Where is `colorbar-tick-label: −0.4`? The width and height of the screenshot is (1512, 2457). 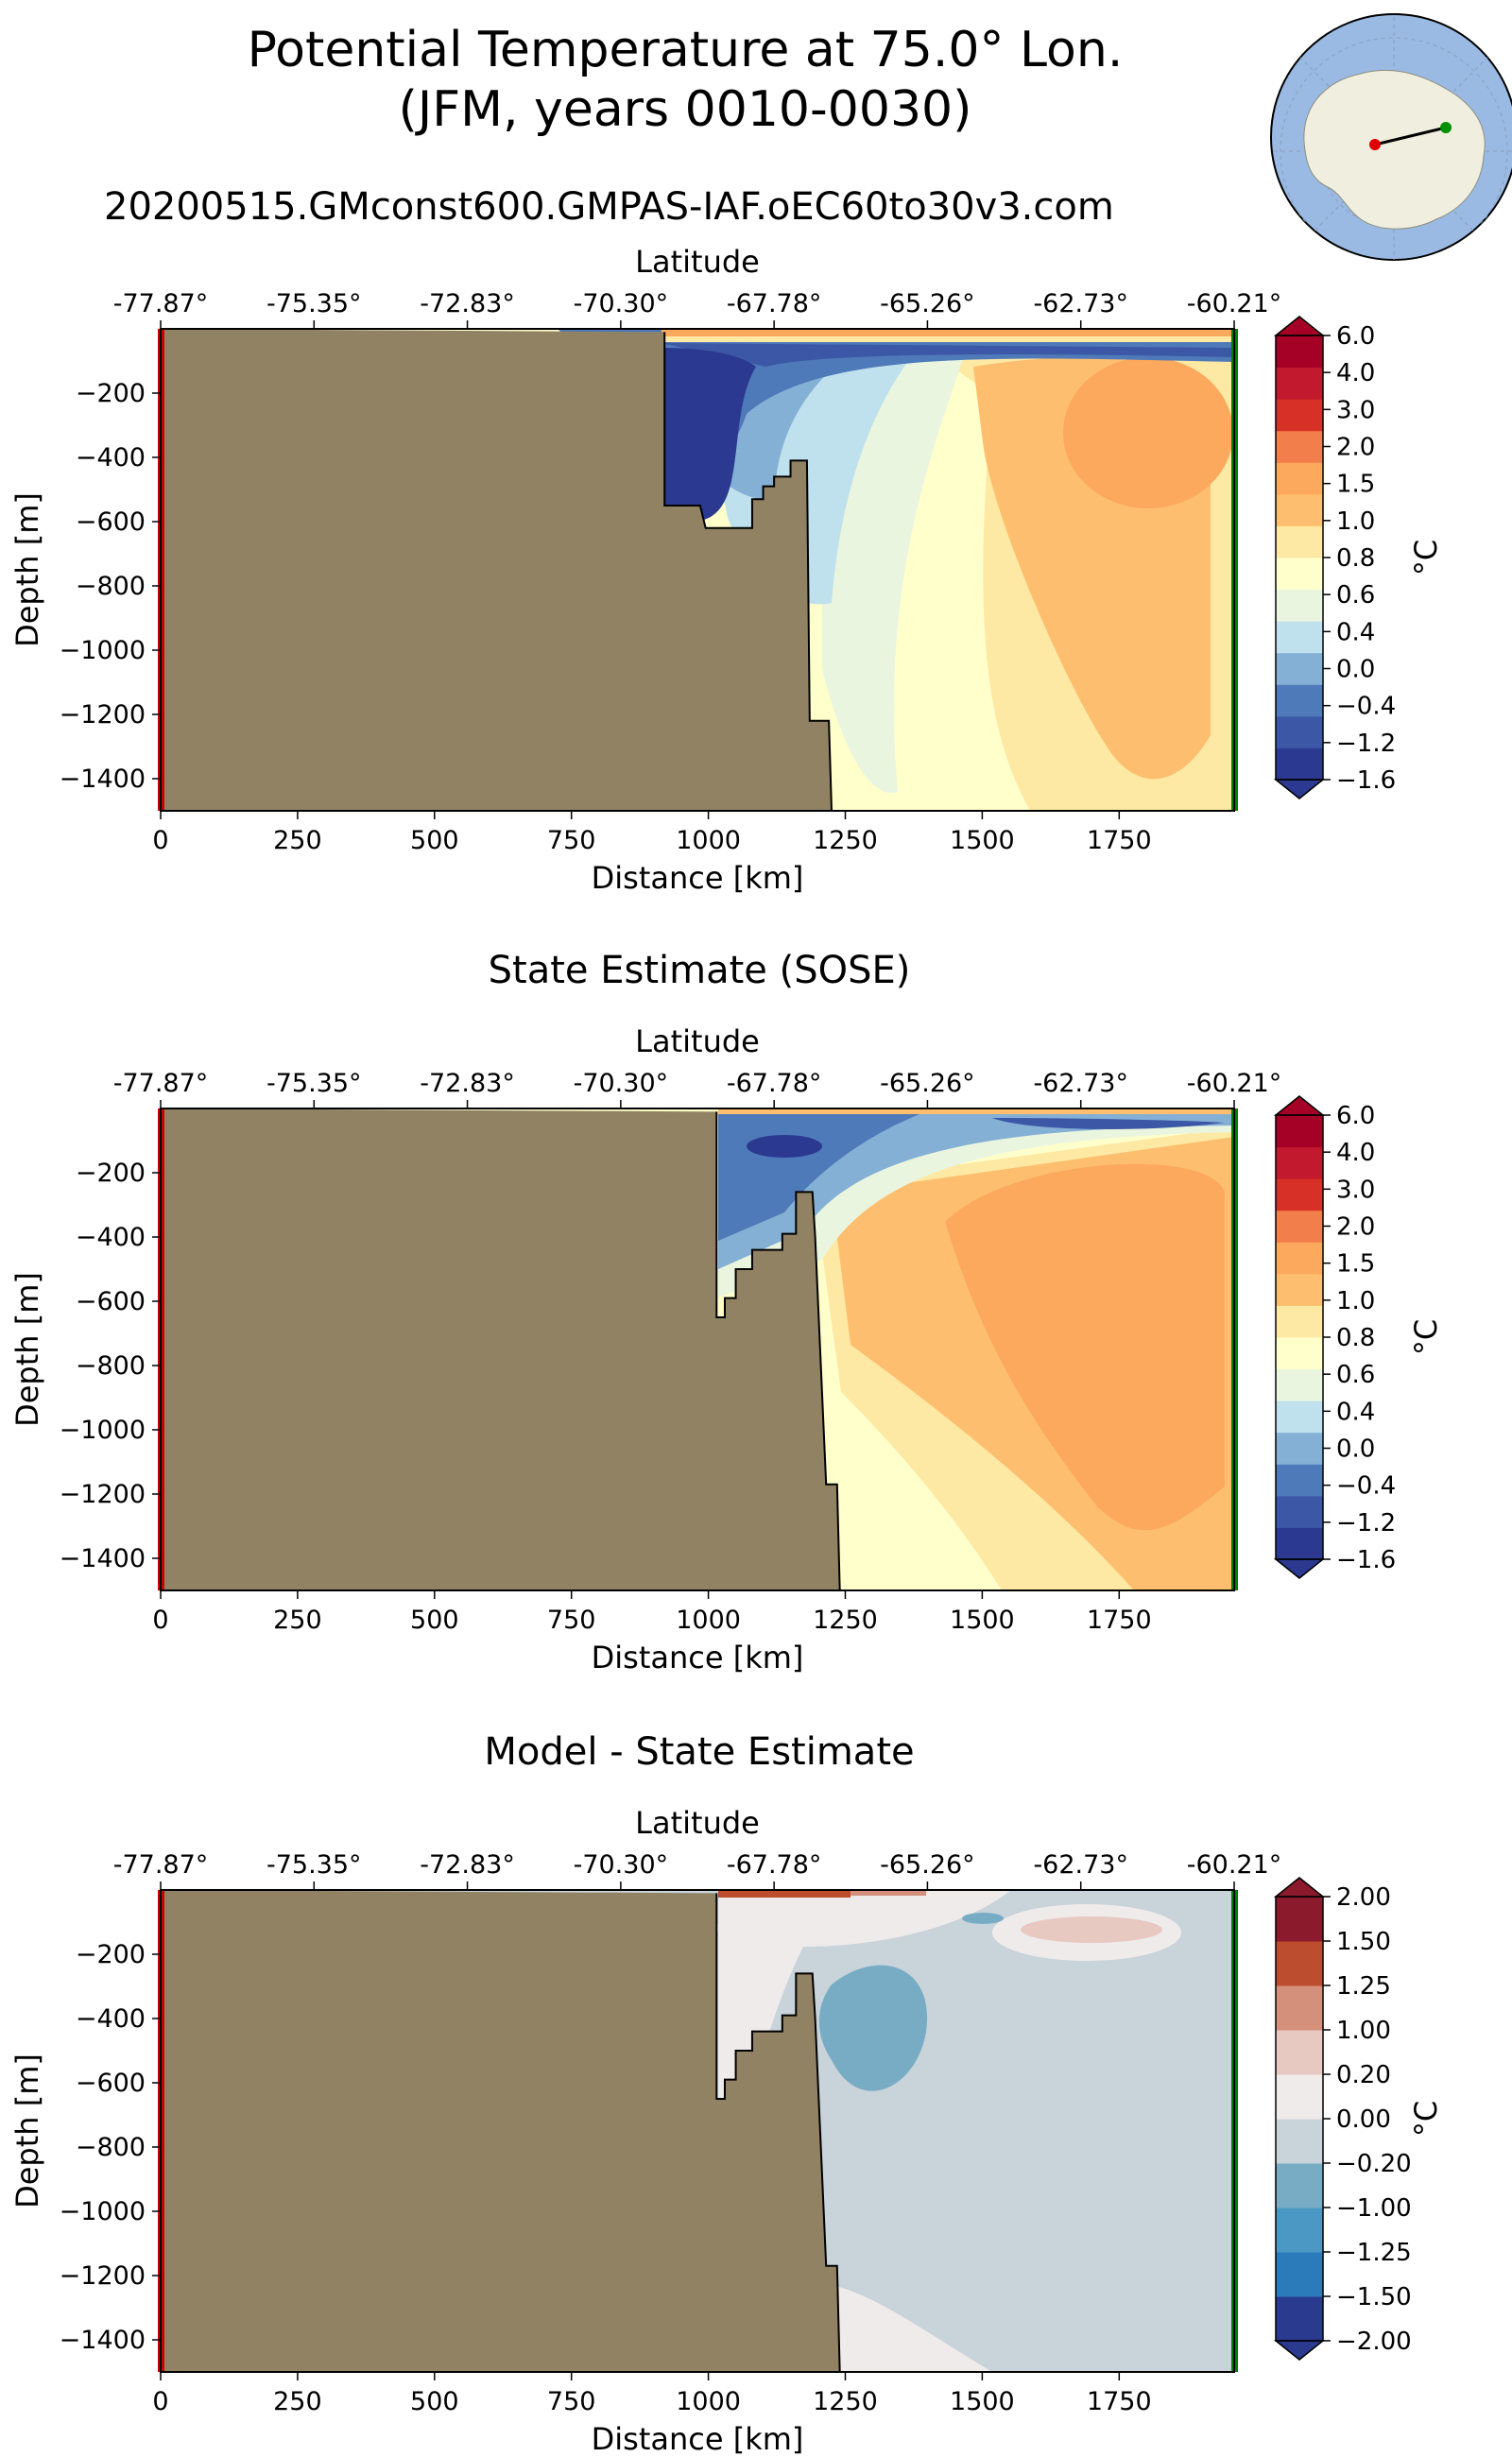 colorbar-tick-label: −0.4 is located at coordinates (1366, 1486).